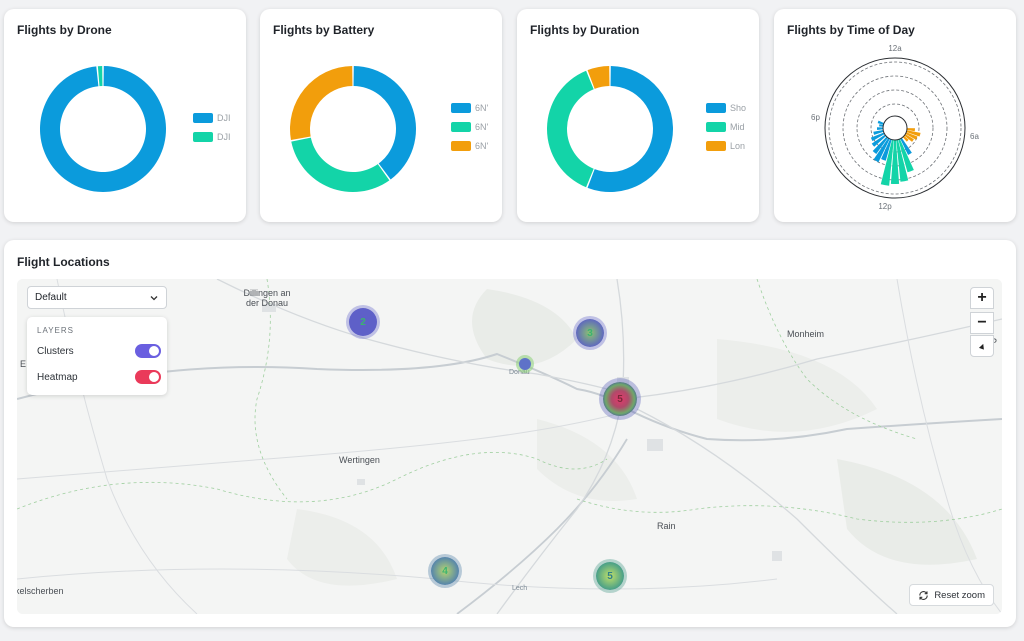 The height and width of the screenshot is (641, 1024). What do you see at coordinates (51, 297) in the screenshot?
I see `map-style-value: Default` at bounding box center [51, 297].